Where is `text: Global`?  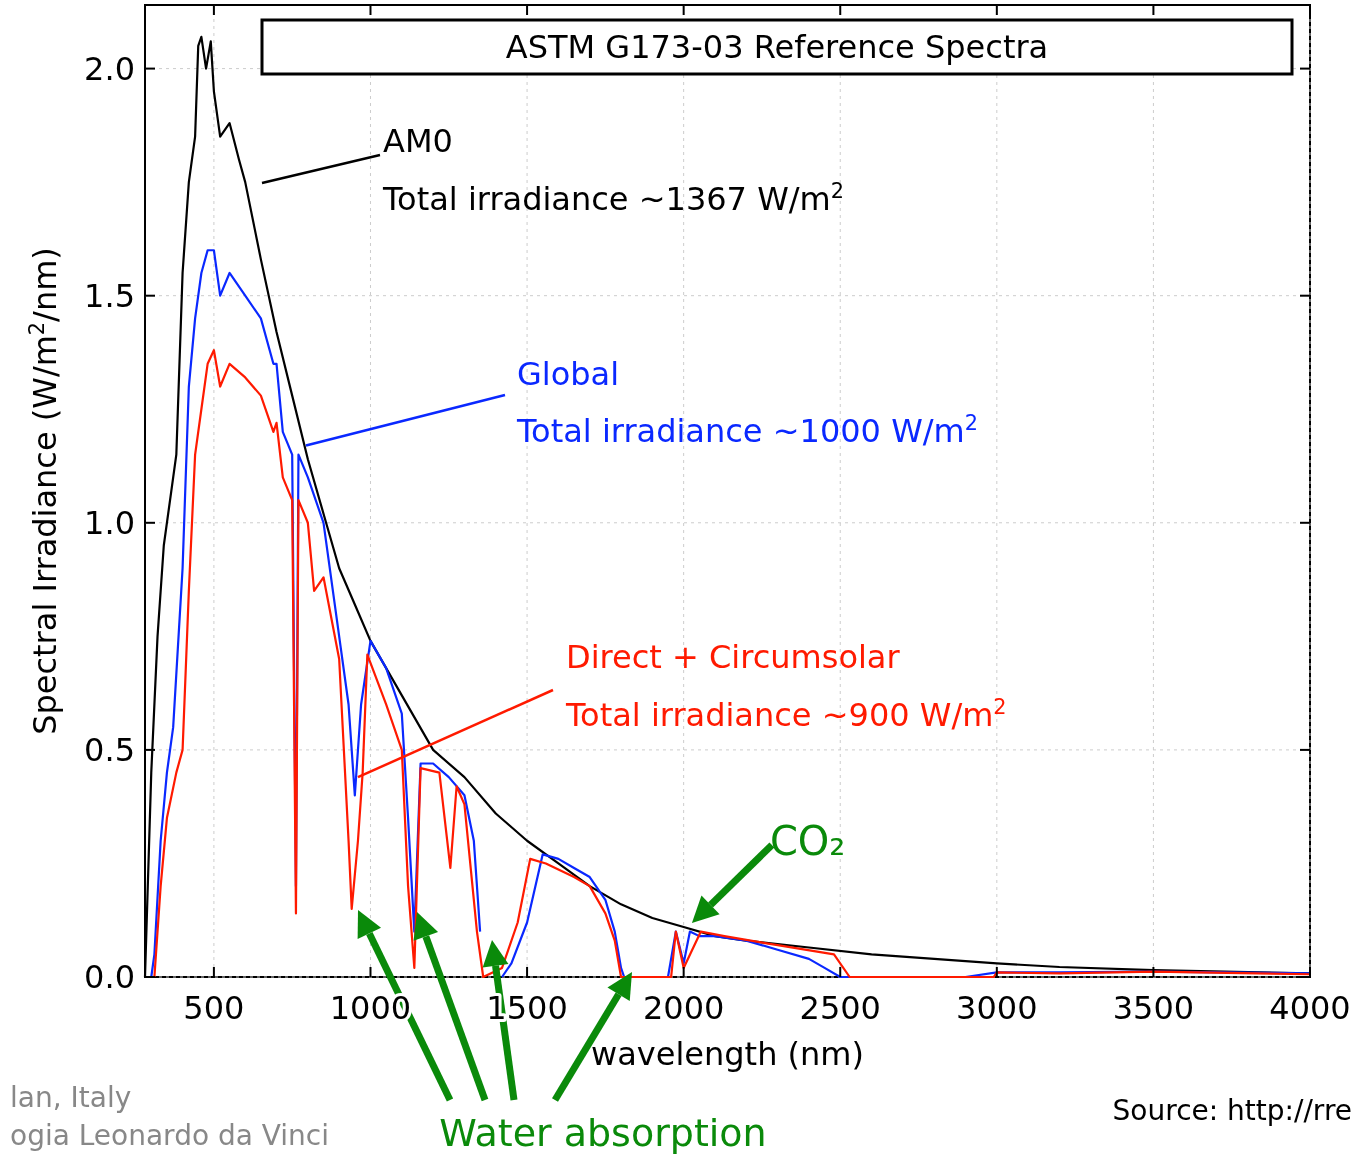 text: Global is located at coordinates (568, 374).